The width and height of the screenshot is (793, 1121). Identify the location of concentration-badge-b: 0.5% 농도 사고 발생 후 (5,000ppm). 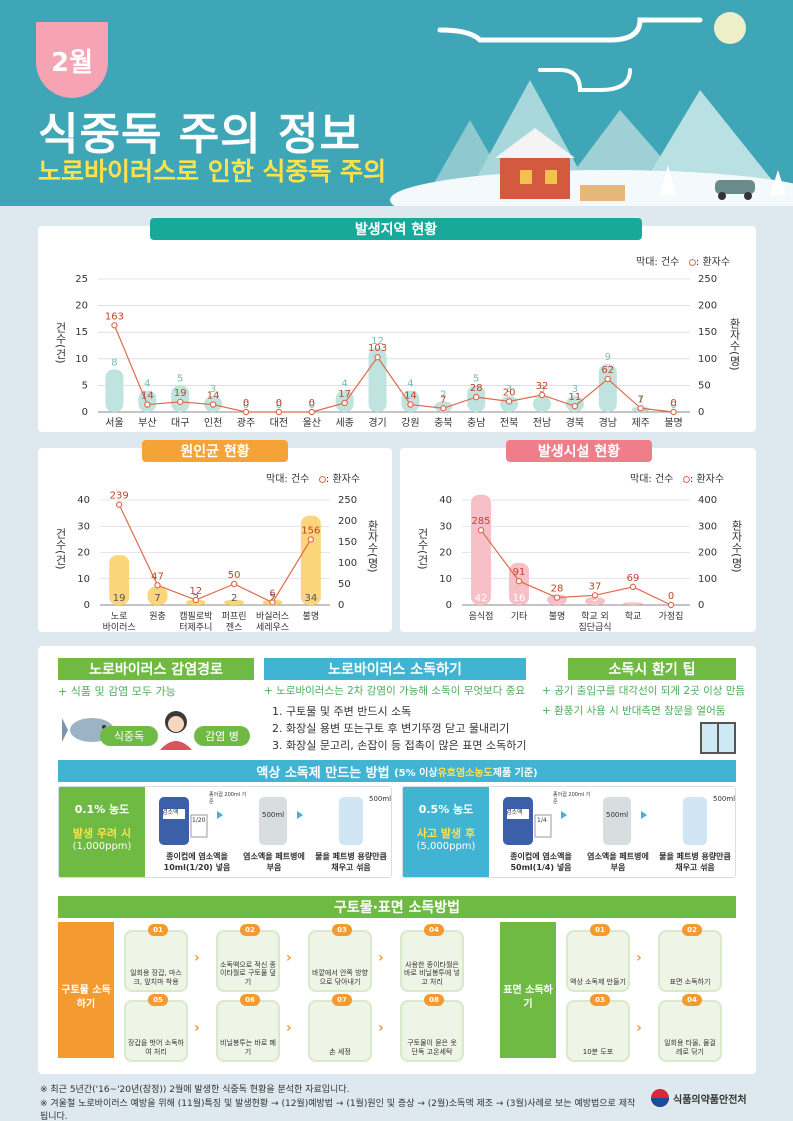
(446, 832).